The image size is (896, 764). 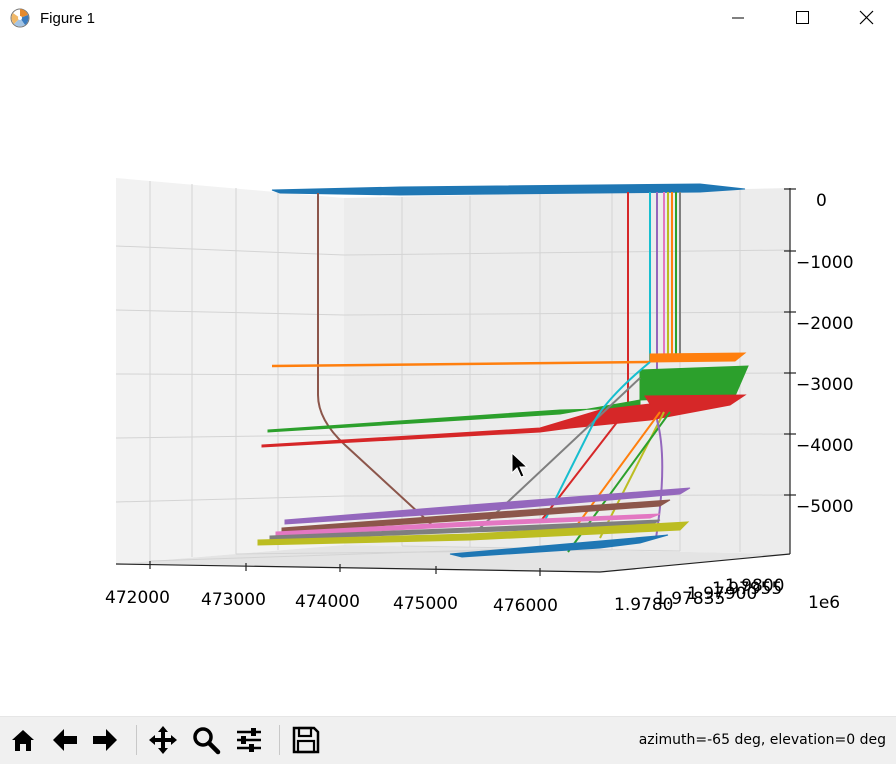 I want to click on back-button, so click(x=65, y=740).